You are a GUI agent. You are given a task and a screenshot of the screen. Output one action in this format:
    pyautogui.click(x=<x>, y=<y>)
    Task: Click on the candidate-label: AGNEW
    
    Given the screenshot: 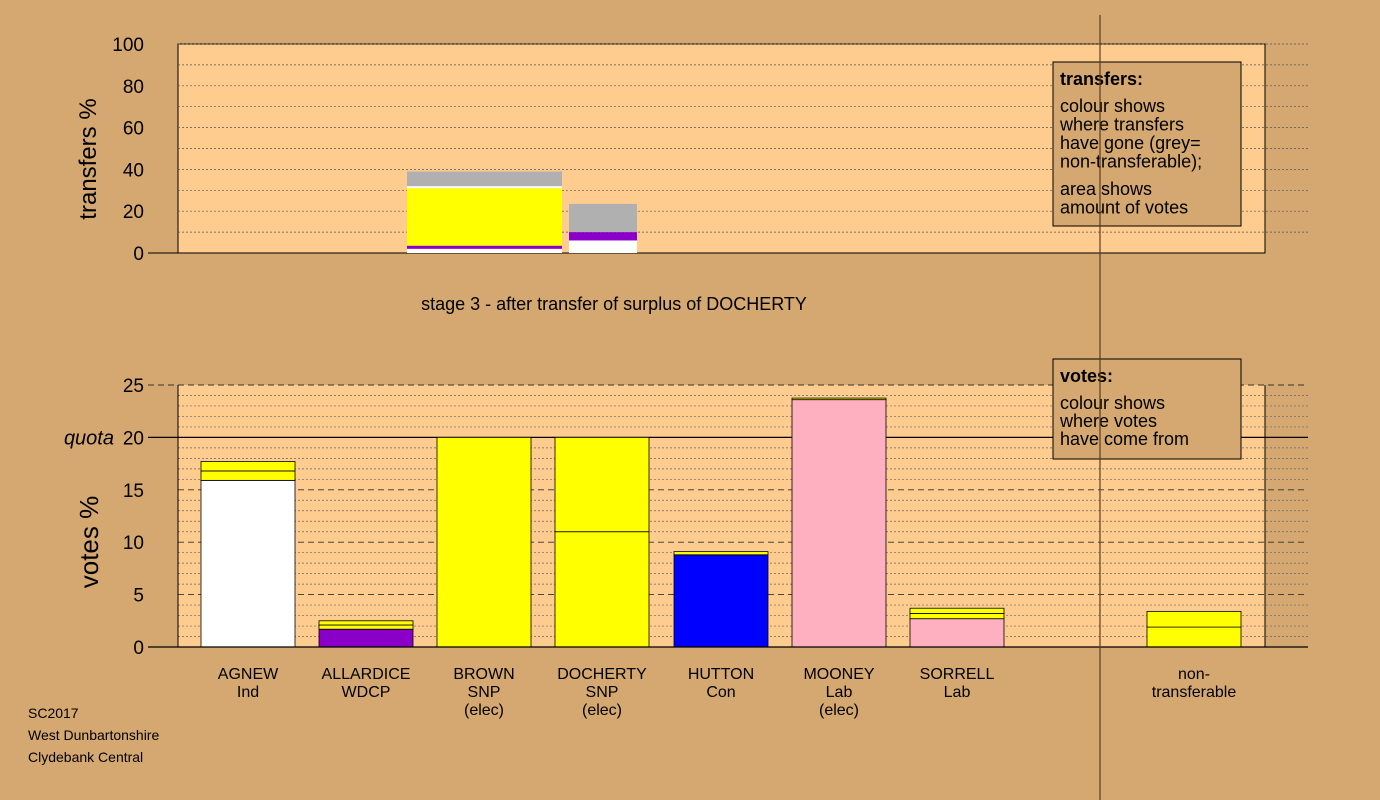 What is the action you would take?
    pyautogui.click(x=248, y=674)
    